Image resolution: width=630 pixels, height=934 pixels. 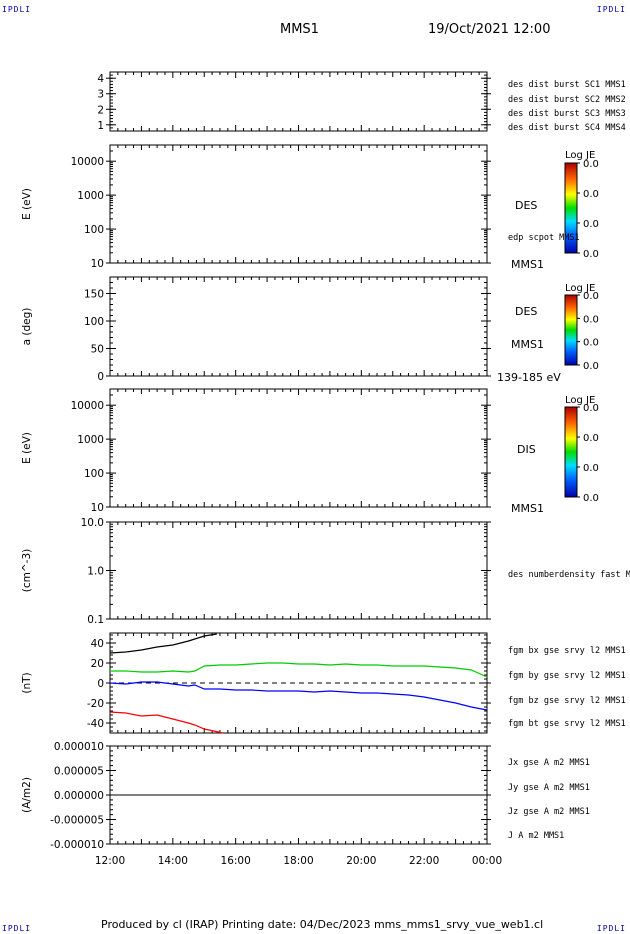 I want to click on p2-ytick-label: 100, so click(x=94, y=230).